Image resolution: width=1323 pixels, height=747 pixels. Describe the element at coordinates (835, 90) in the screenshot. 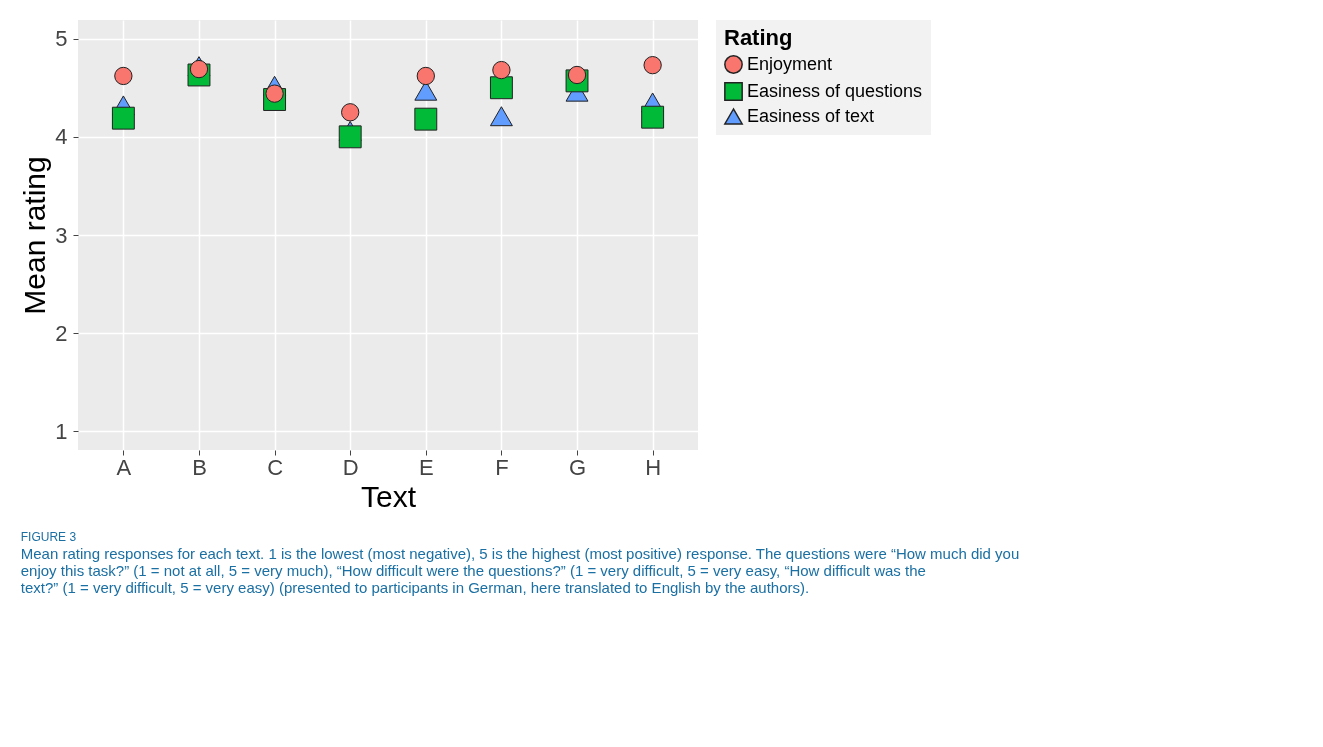

I see `legend-label: Easiness of questions` at that location.